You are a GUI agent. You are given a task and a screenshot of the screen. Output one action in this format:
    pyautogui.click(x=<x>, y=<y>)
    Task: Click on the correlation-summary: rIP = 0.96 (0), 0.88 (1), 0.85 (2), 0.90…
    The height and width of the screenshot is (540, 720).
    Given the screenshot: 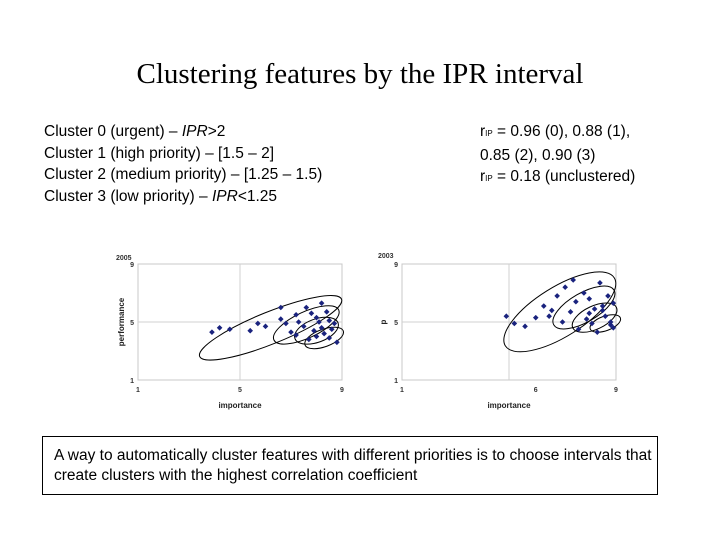 What is the action you would take?
    pyautogui.click(x=595, y=155)
    